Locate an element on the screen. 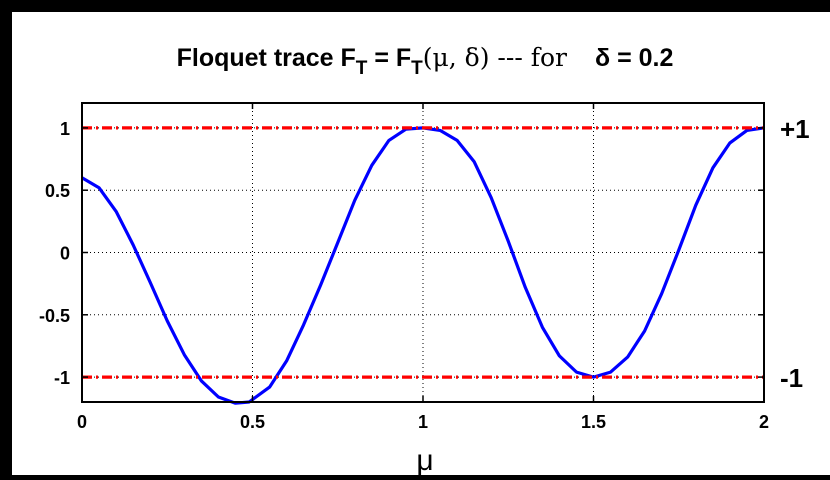  x-tick-label-1: 0.5 is located at coordinates (252, 422).